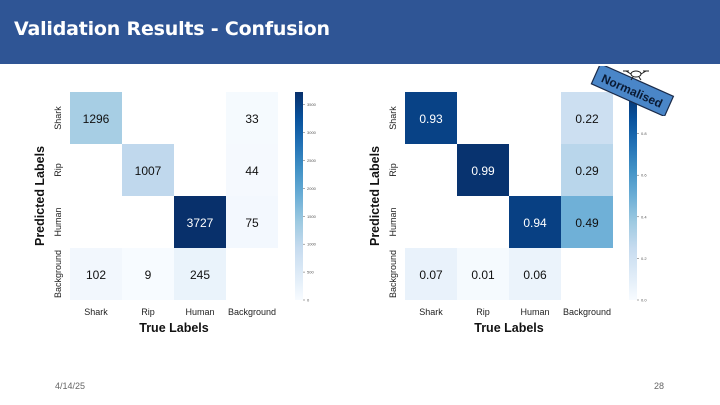 The image size is (720, 405). I want to click on cell-value-label: 3727, so click(200, 223).